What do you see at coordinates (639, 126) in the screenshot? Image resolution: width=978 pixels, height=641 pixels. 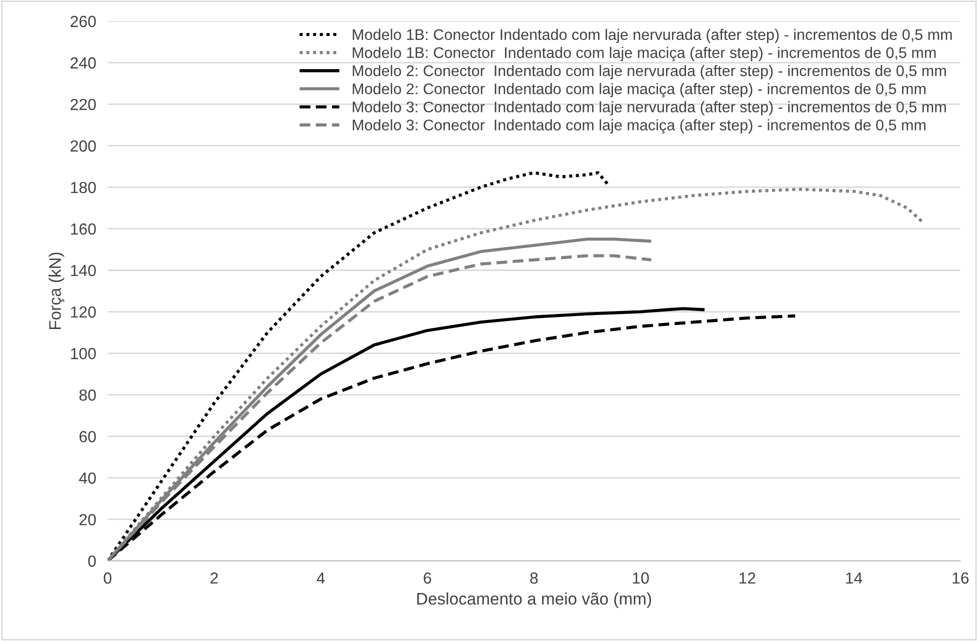 I see `legend-label: Modelo 3: Conector Indentado com laje maciça (after step) - incrementos de 0,5 mm` at bounding box center [639, 126].